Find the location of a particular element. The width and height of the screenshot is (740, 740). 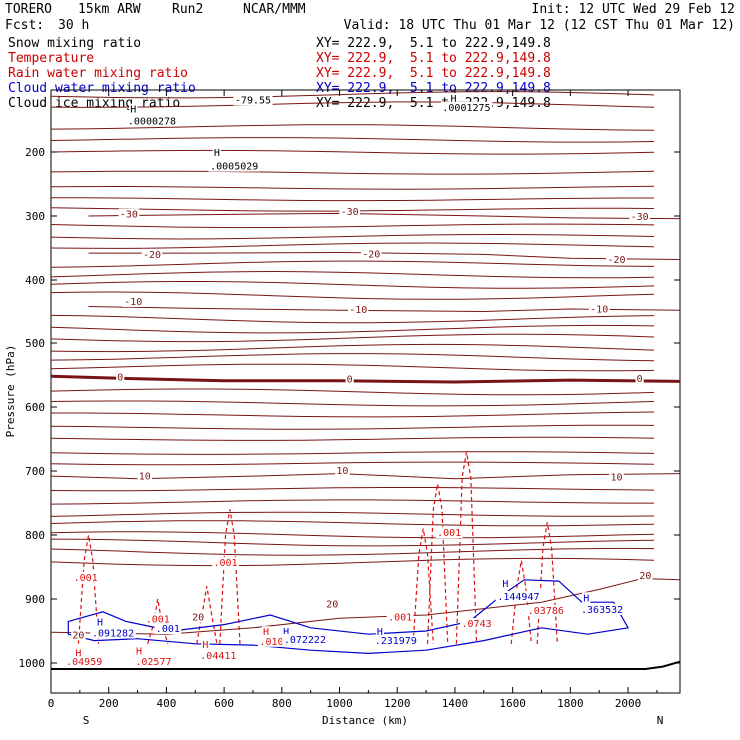

header-run: Run2 is located at coordinates (188, 9).